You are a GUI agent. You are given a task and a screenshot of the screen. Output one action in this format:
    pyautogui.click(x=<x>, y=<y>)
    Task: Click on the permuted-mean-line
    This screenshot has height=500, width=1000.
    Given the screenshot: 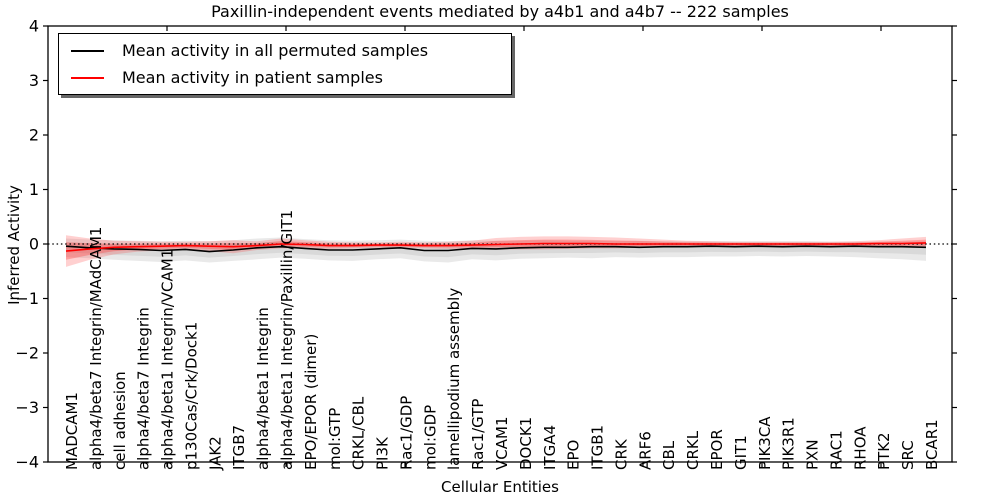 What is the action you would take?
    pyautogui.click(x=496, y=249)
    